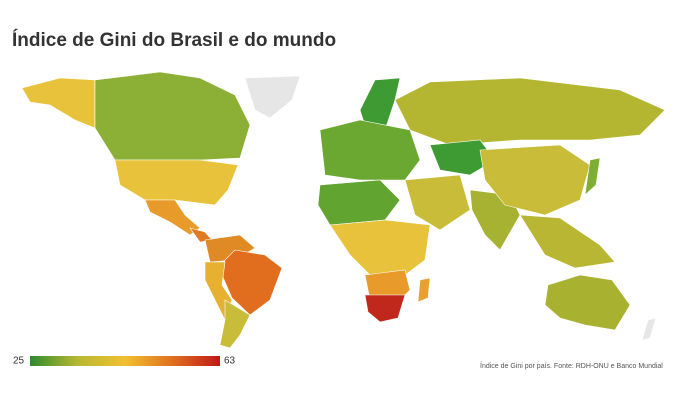 The height and width of the screenshot is (409, 694). Describe the element at coordinates (359, 202) in the screenshot. I see `africa-north` at that location.